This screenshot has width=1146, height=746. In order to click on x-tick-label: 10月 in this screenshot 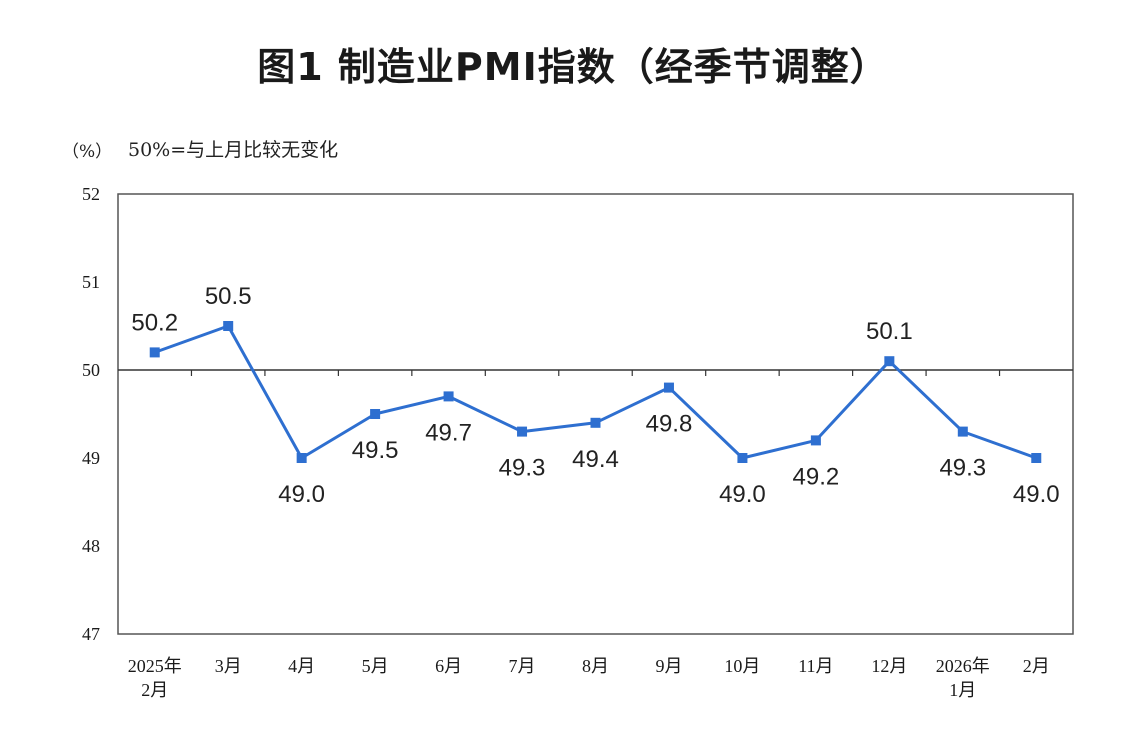, I will do `click(742, 666)`.